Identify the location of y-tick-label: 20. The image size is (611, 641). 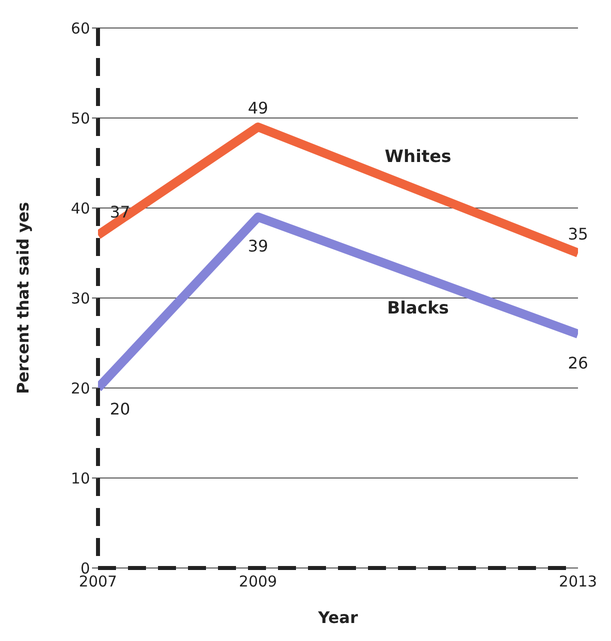
(80, 388).